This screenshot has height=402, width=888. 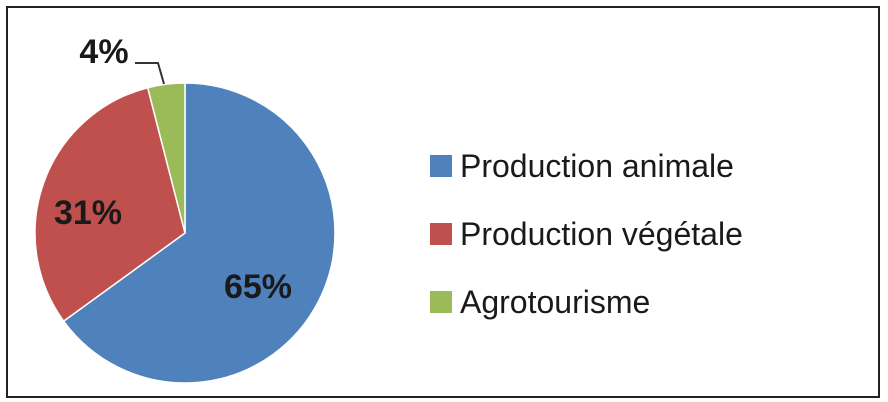 I want to click on legend-label-production-vegetale: Production végétale, so click(x=601, y=233).